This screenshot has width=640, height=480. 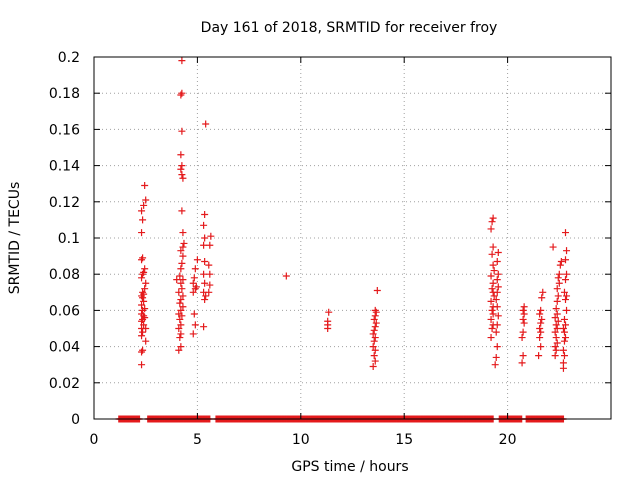 I want to click on y-tick-label: 0.2, so click(x=69, y=58).